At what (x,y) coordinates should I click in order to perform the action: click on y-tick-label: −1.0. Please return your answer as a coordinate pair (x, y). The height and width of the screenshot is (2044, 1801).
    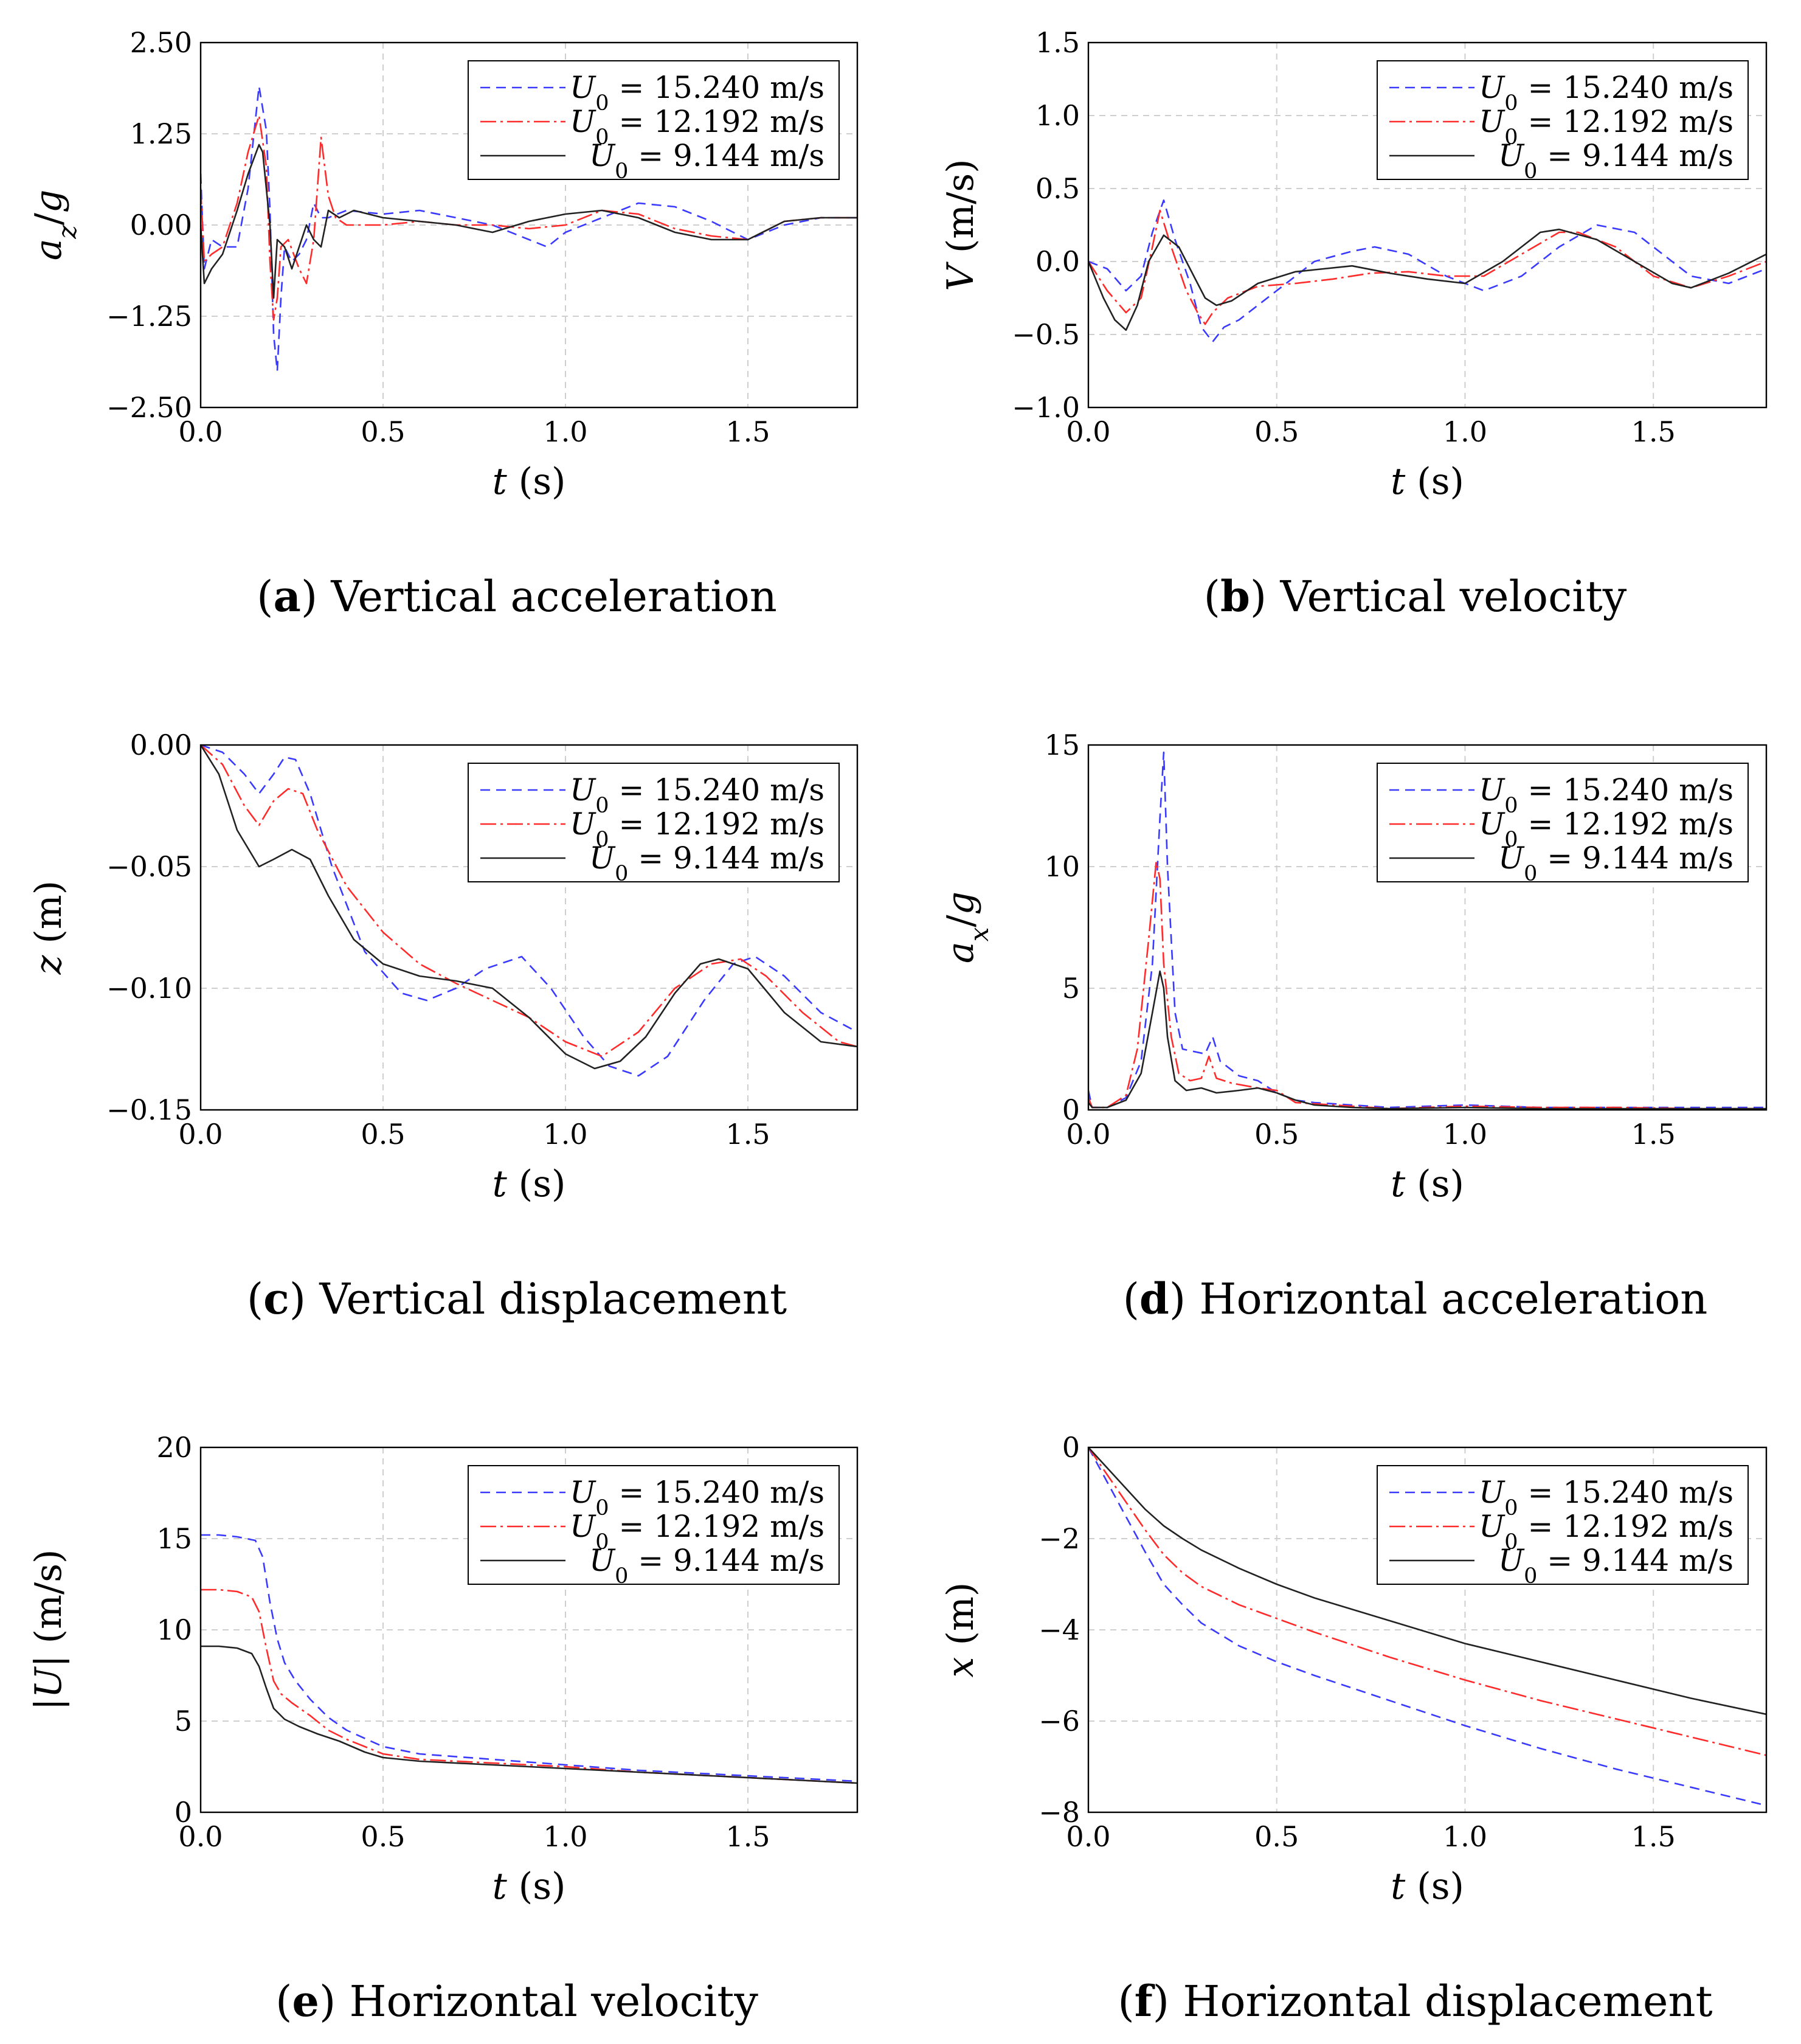
    Looking at the image, I should click on (1046, 408).